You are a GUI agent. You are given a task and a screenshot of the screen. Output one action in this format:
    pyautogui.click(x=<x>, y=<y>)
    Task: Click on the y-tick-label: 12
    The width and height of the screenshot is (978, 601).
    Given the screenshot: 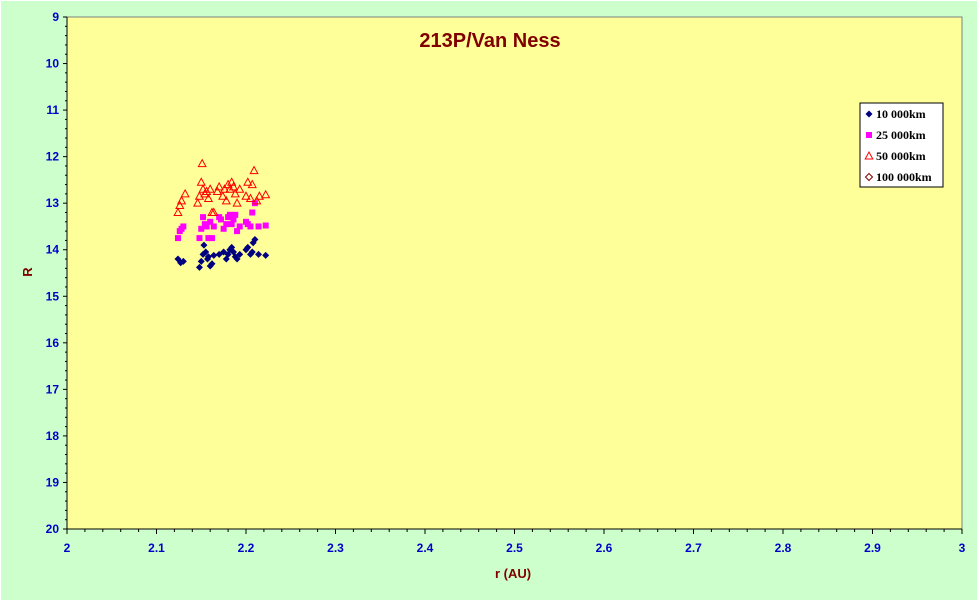 What is the action you would take?
    pyautogui.click(x=53, y=157)
    